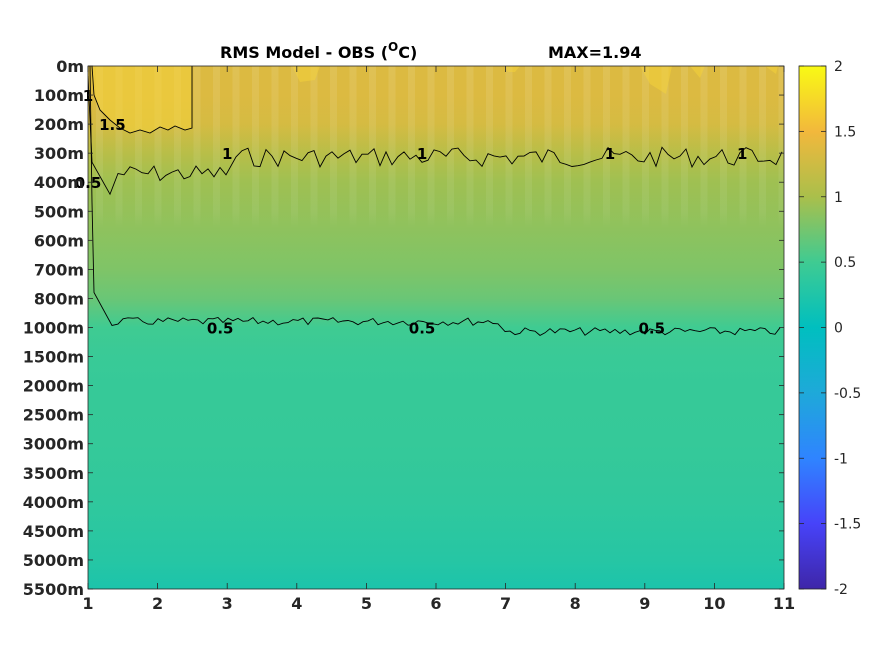 The width and height of the screenshot is (875, 656). What do you see at coordinates (575, 603) in the screenshot?
I see `x-tick-label: 8` at bounding box center [575, 603].